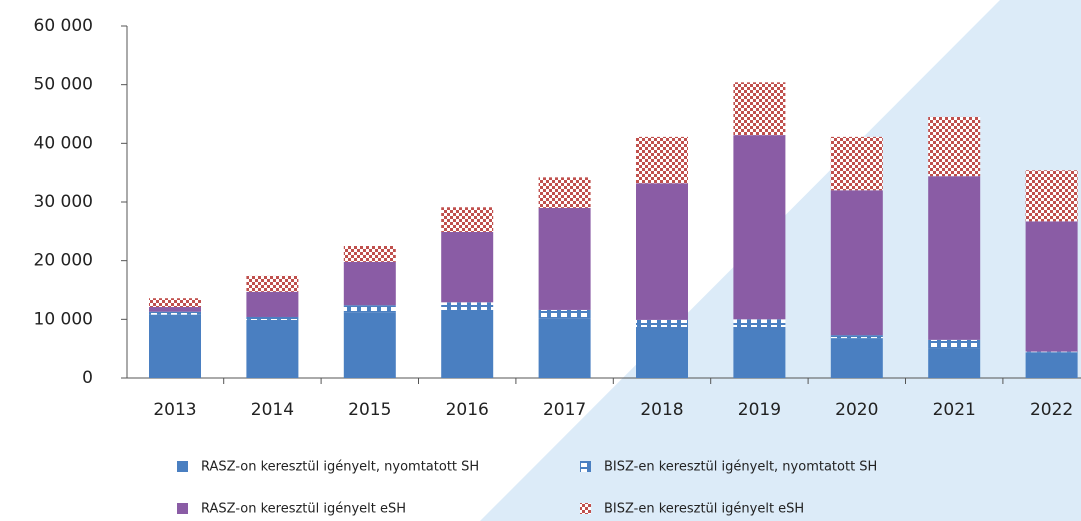 The height and width of the screenshot is (521, 1081). I want to click on y-tick-label: 60 000, so click(63, 26).